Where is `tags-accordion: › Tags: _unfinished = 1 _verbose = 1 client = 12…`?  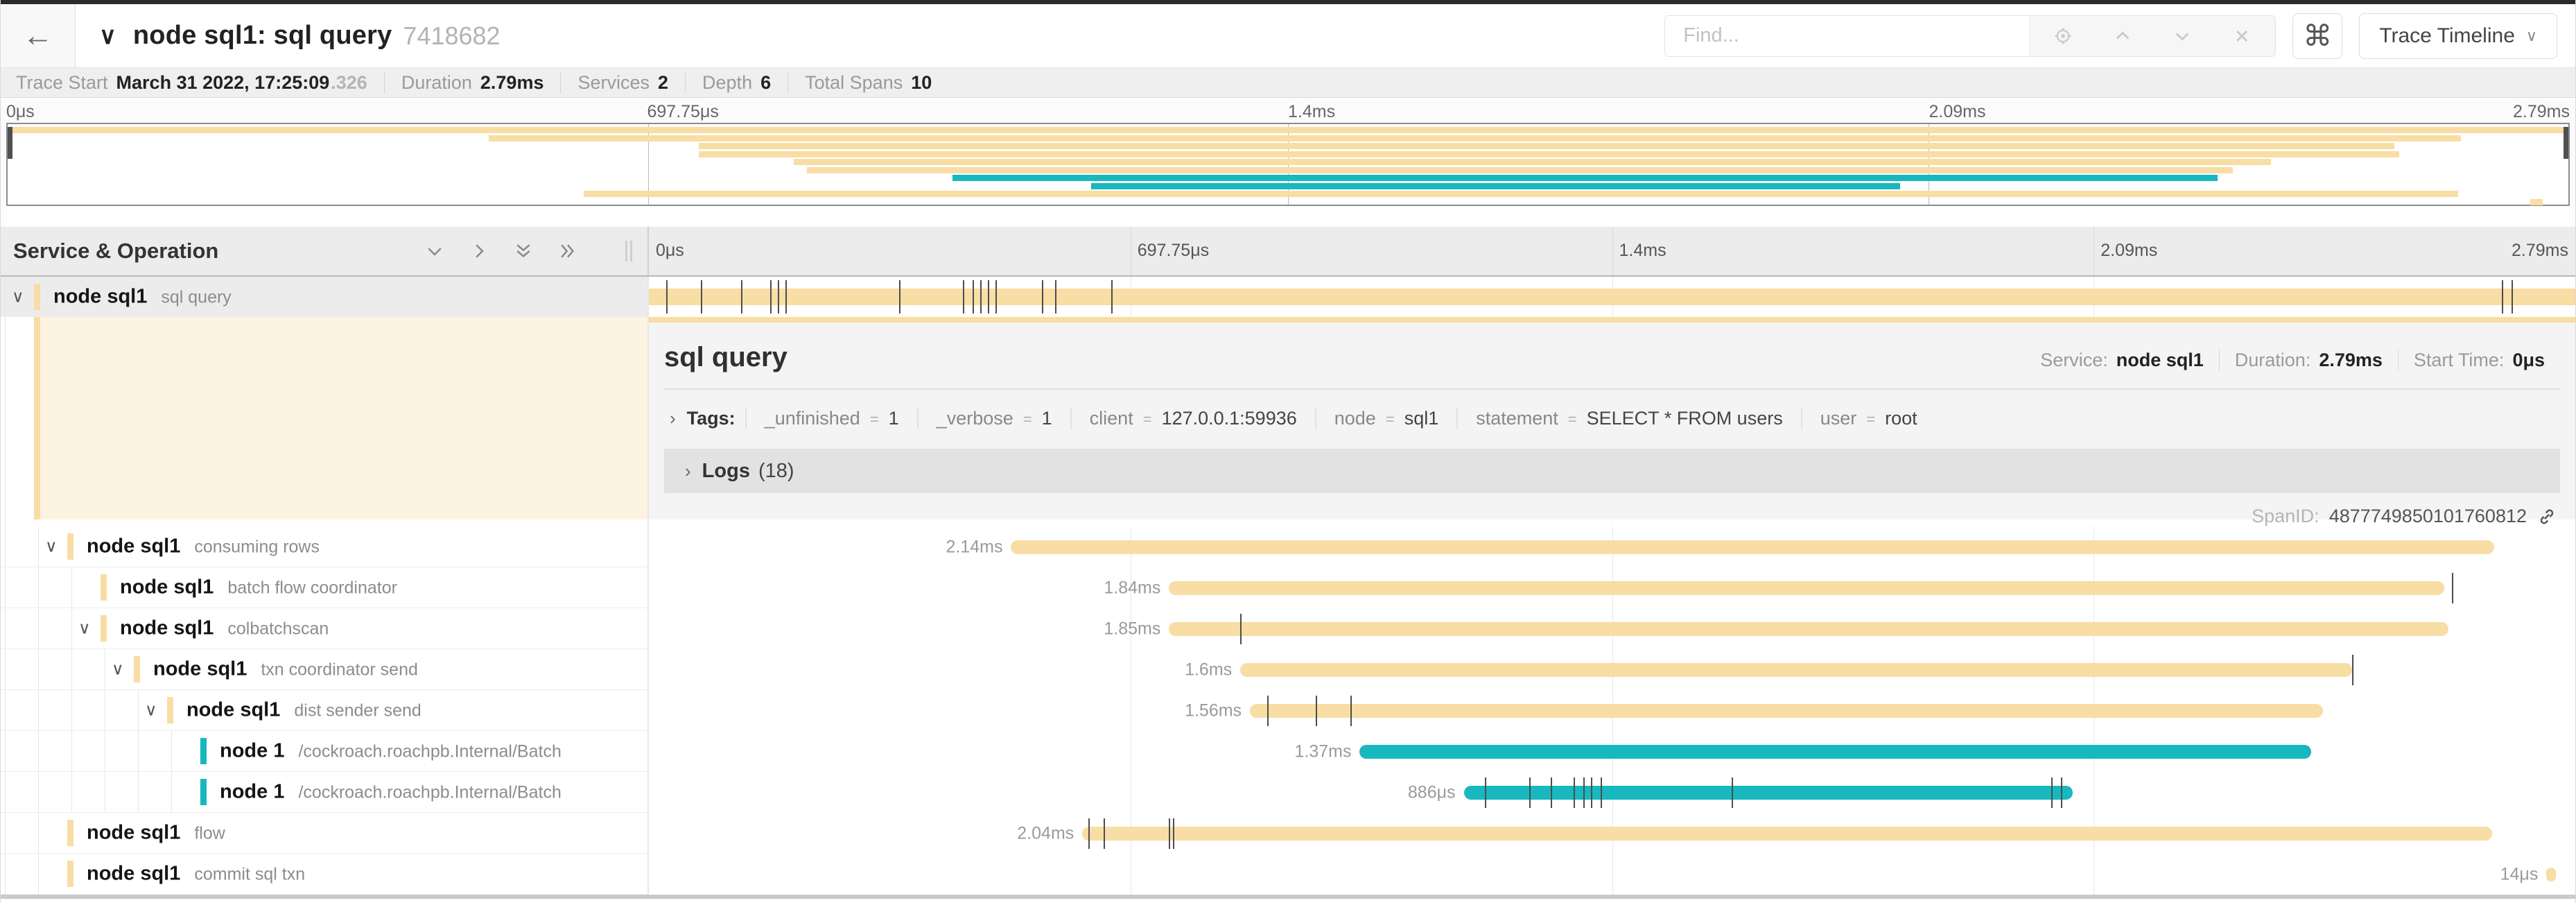 tags-accordion: › Tags: _unfinished = 1 _verbose = 1 client = 12… is located at coordinates (1612, 418).